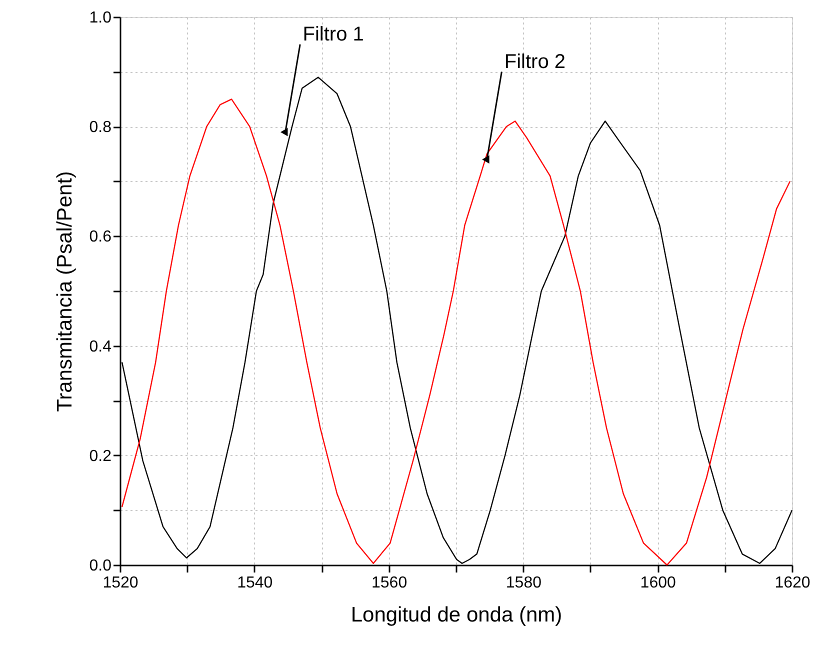 The image size is (817, 648). I want to click on x-tick-label: 1620, so click(792, 583).